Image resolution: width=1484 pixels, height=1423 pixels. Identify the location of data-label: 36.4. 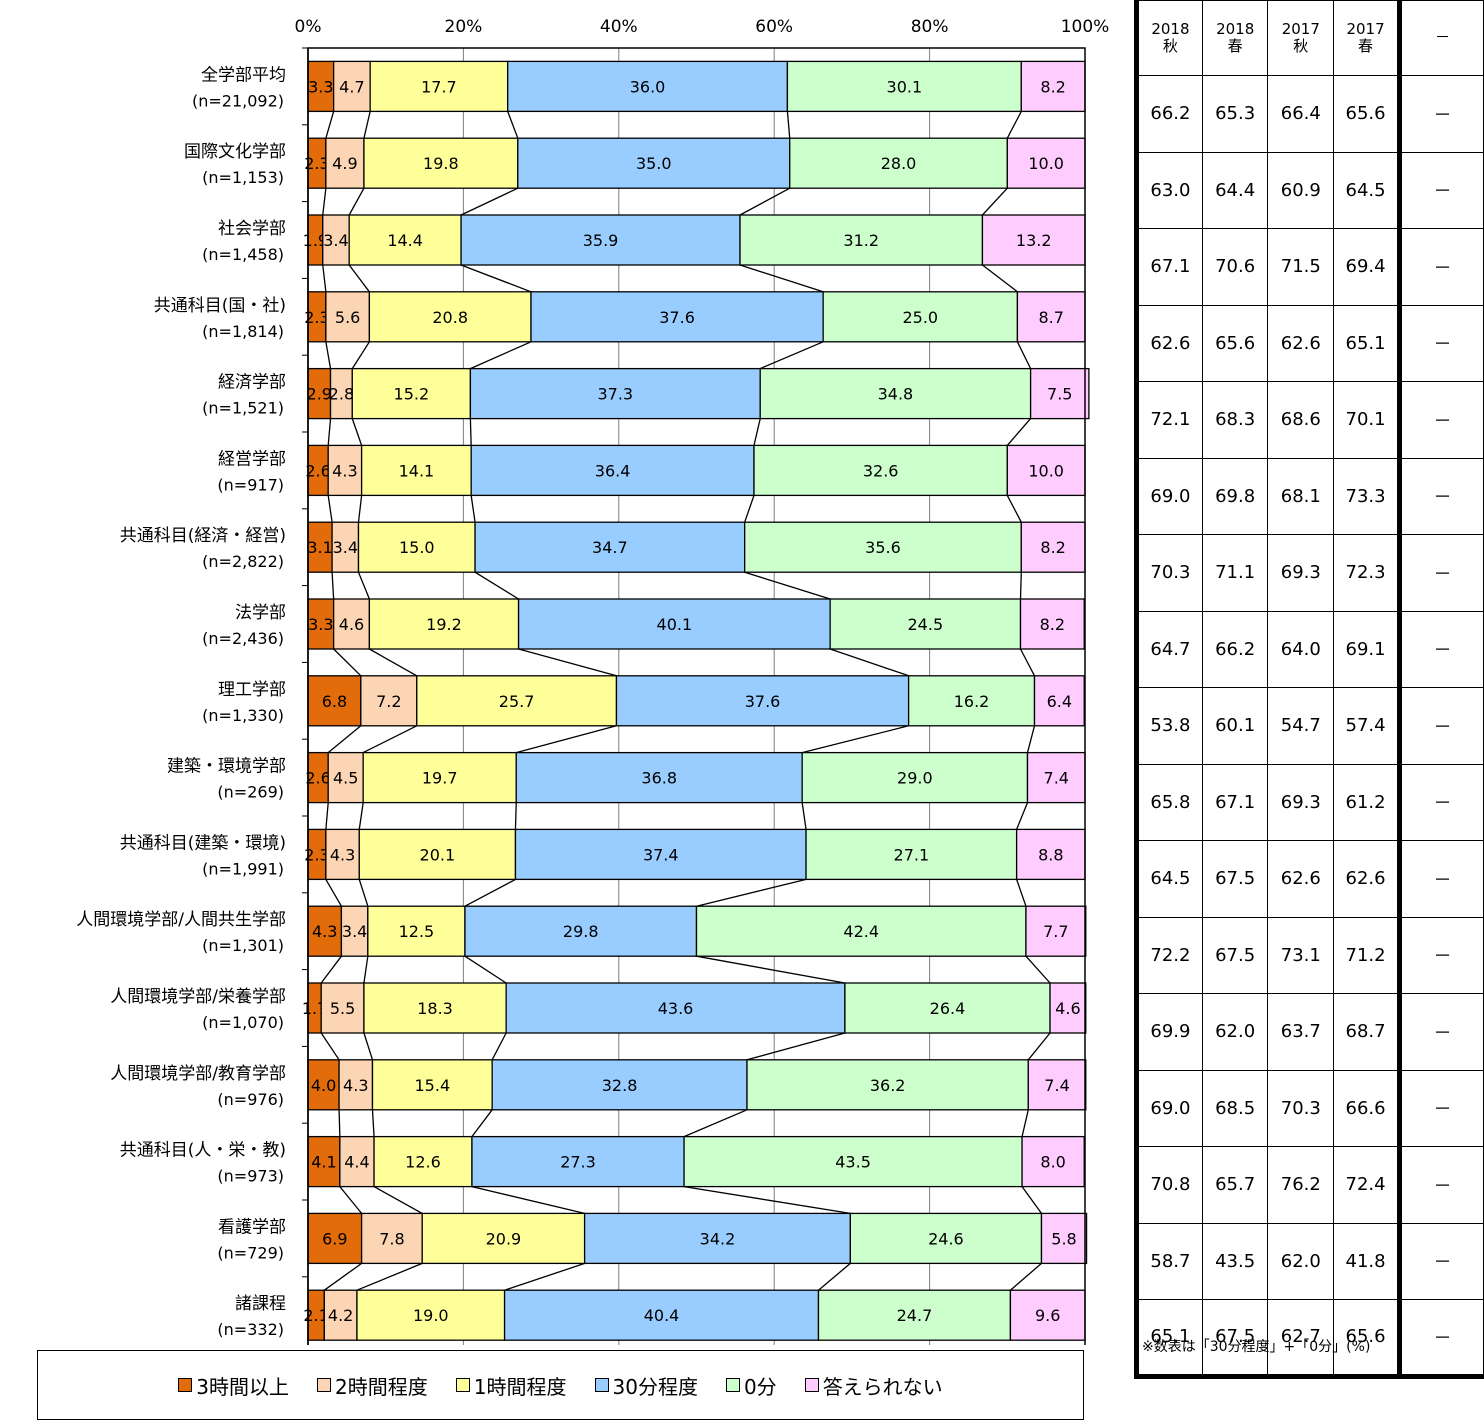
(613, 470).